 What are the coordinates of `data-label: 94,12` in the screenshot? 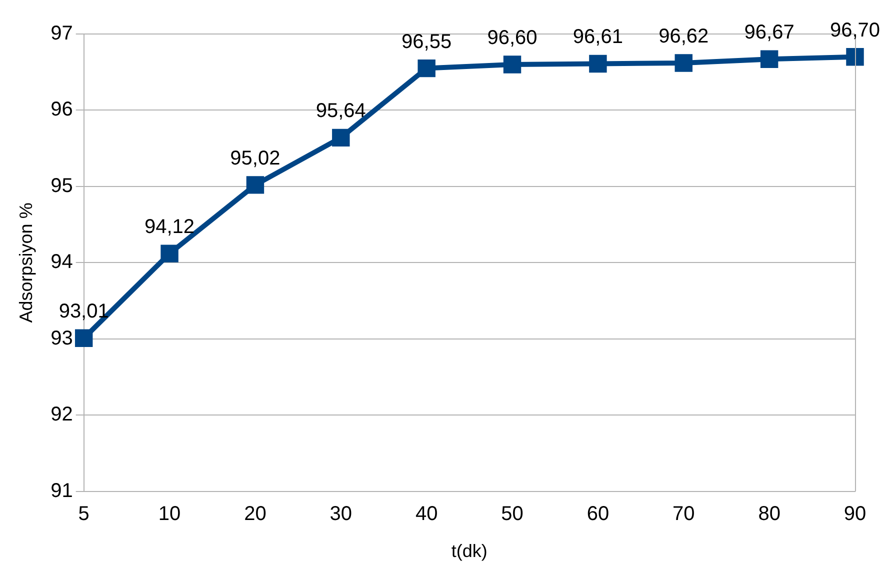 It's located at (169, 227).